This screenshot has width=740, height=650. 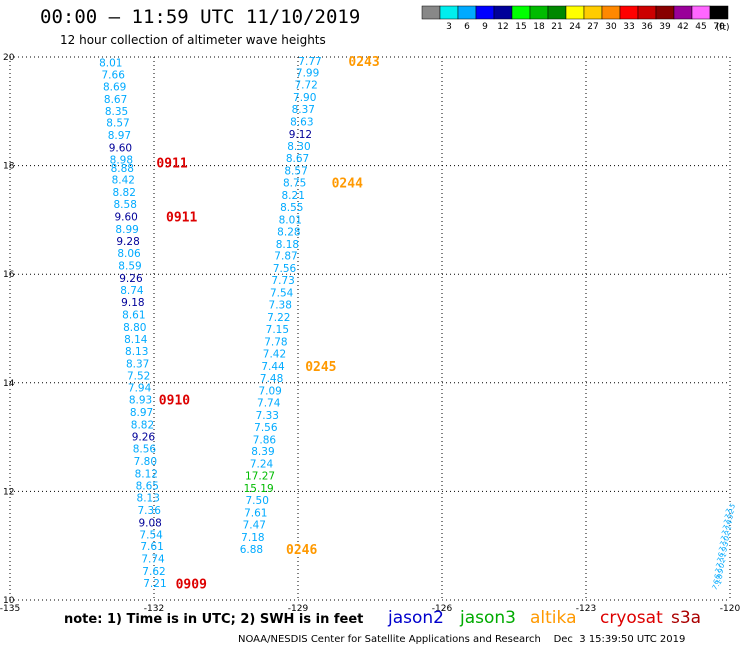 I want to click on data-point-label: 7.15, so click(x=277, y=330).